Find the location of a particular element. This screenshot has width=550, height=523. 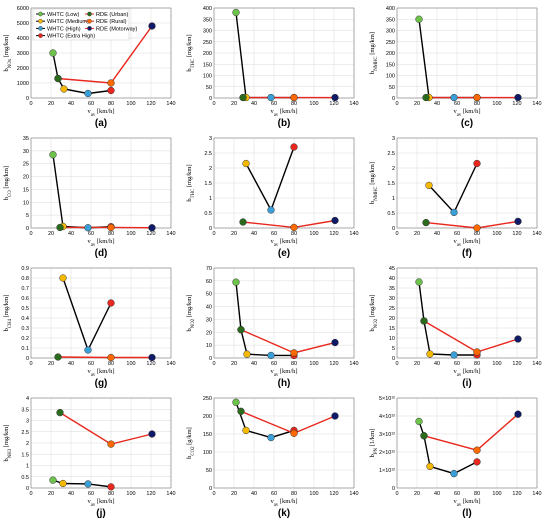

y-tick-label: 25 is located at coordinates (26, 165).